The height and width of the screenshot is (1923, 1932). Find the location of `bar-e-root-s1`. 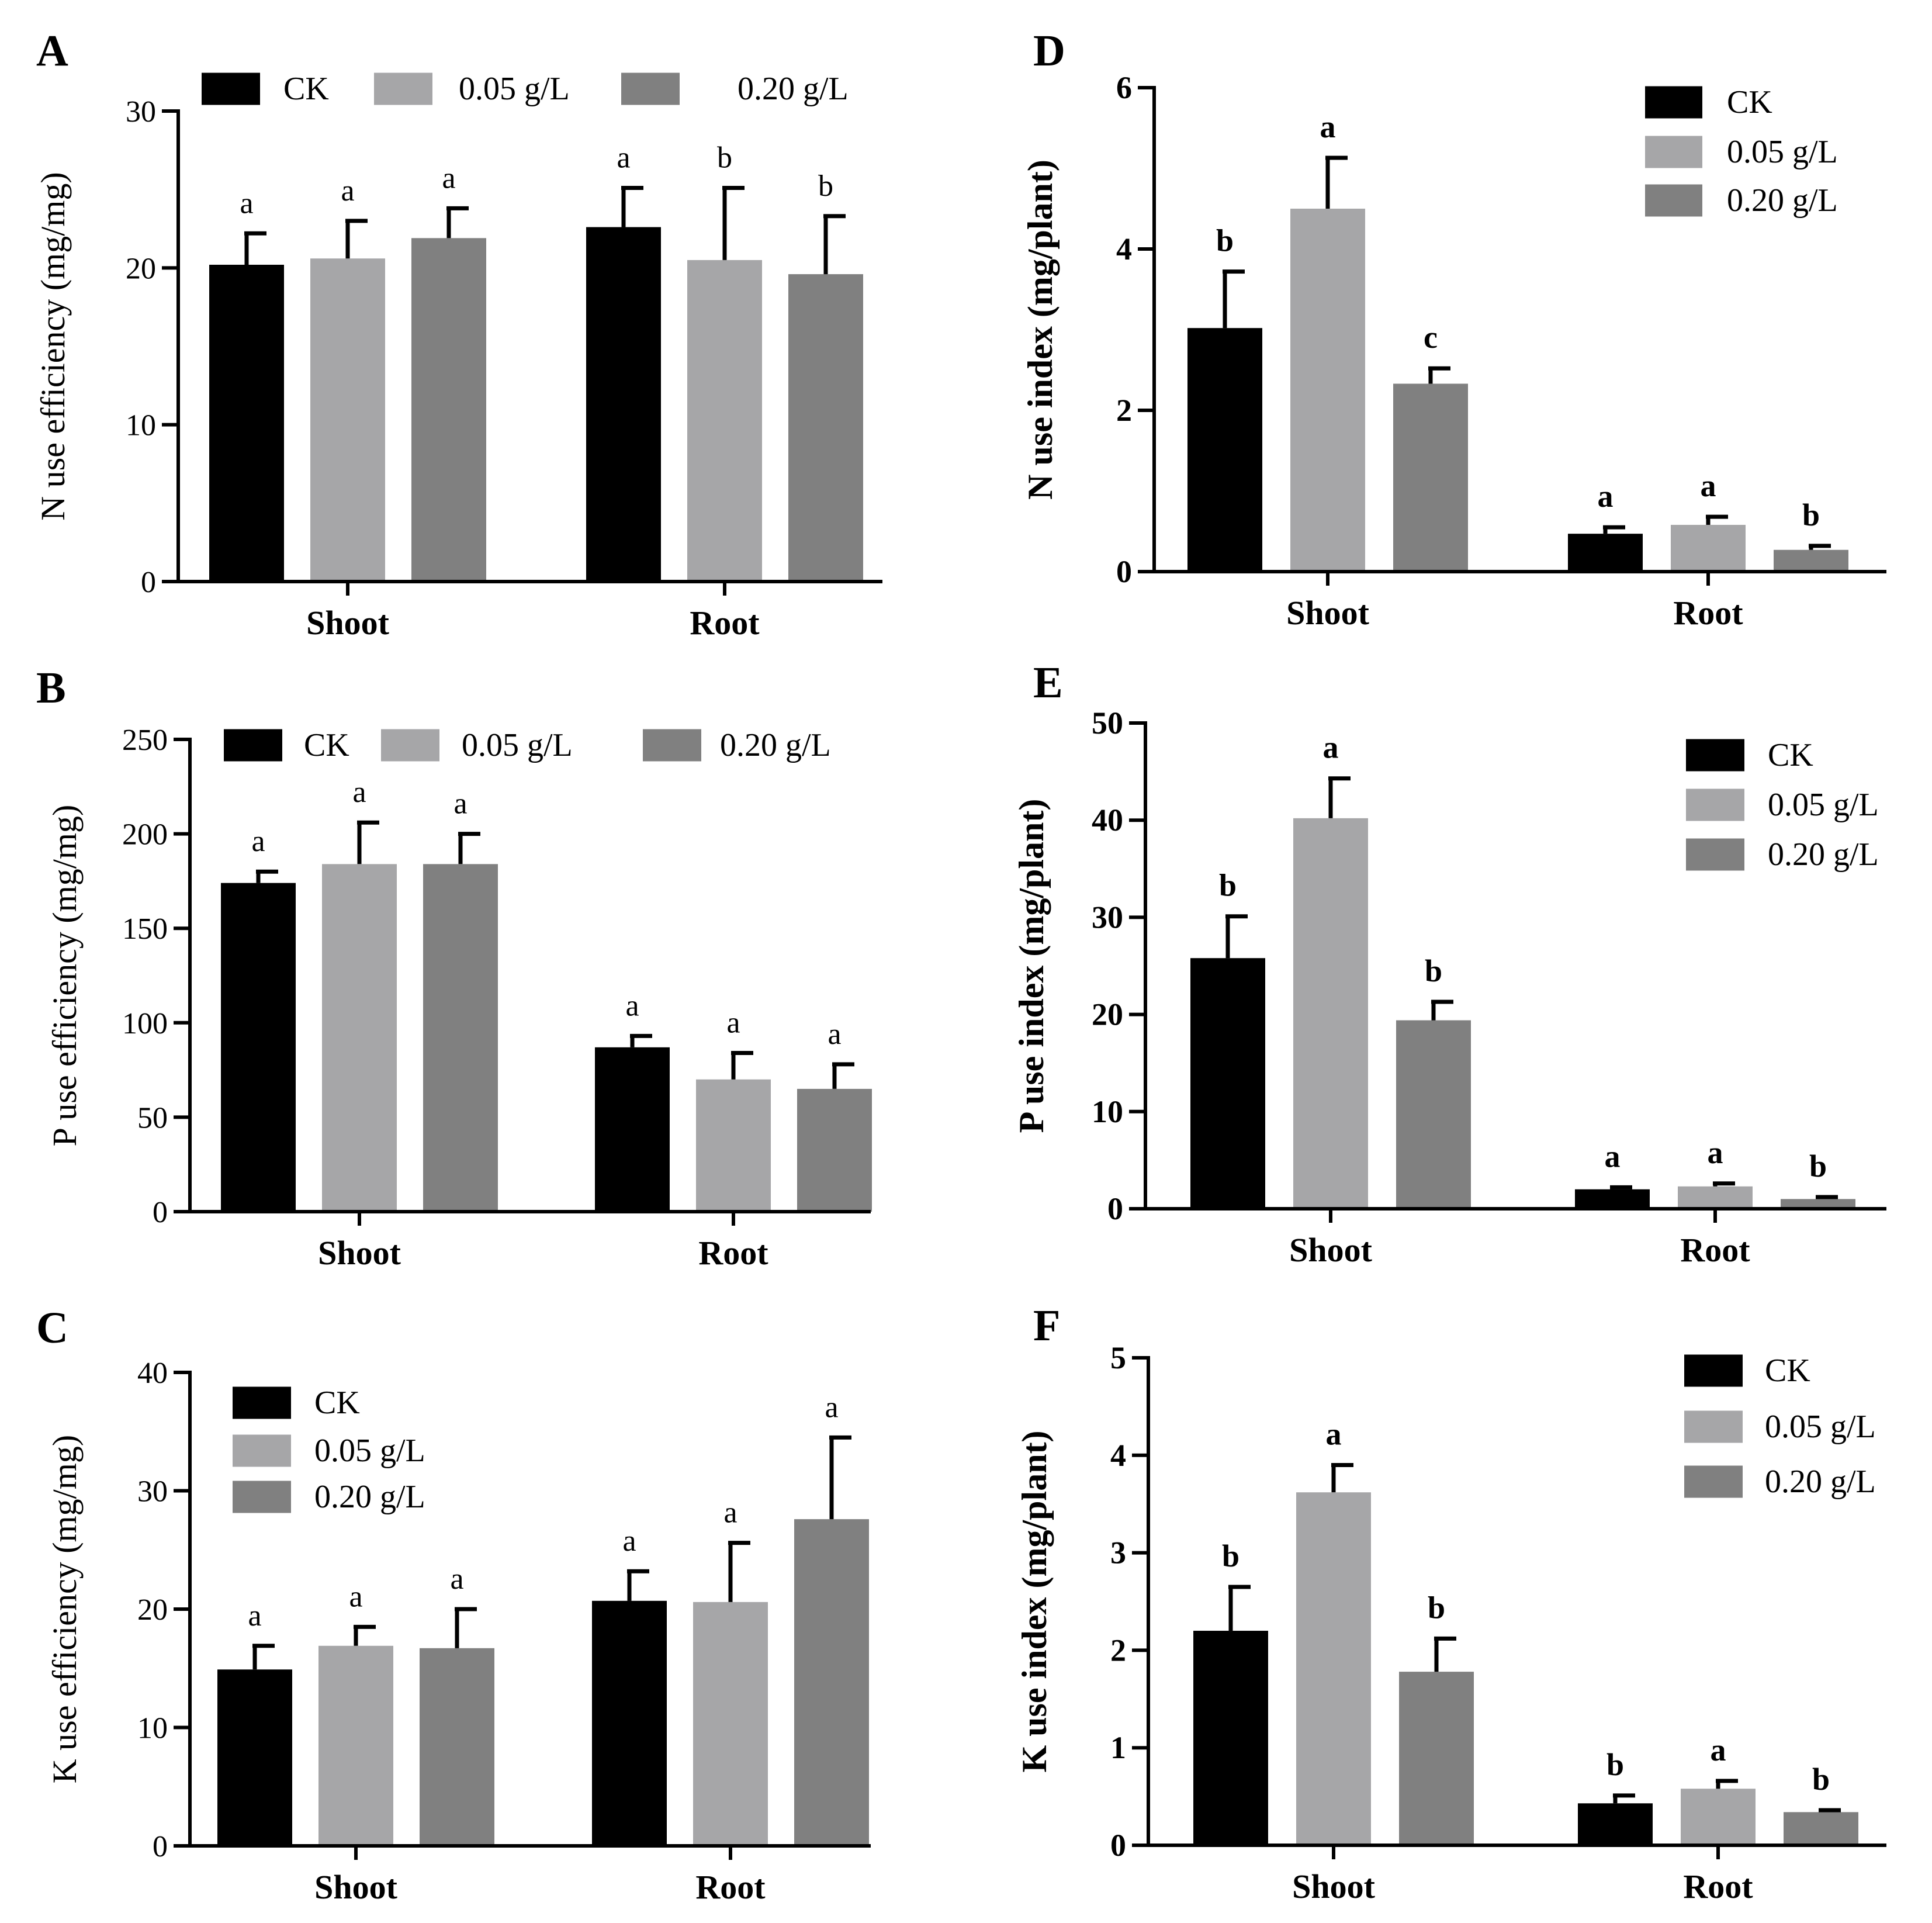

bar-e-root-s1 is located at coordinates (1715, 1197).